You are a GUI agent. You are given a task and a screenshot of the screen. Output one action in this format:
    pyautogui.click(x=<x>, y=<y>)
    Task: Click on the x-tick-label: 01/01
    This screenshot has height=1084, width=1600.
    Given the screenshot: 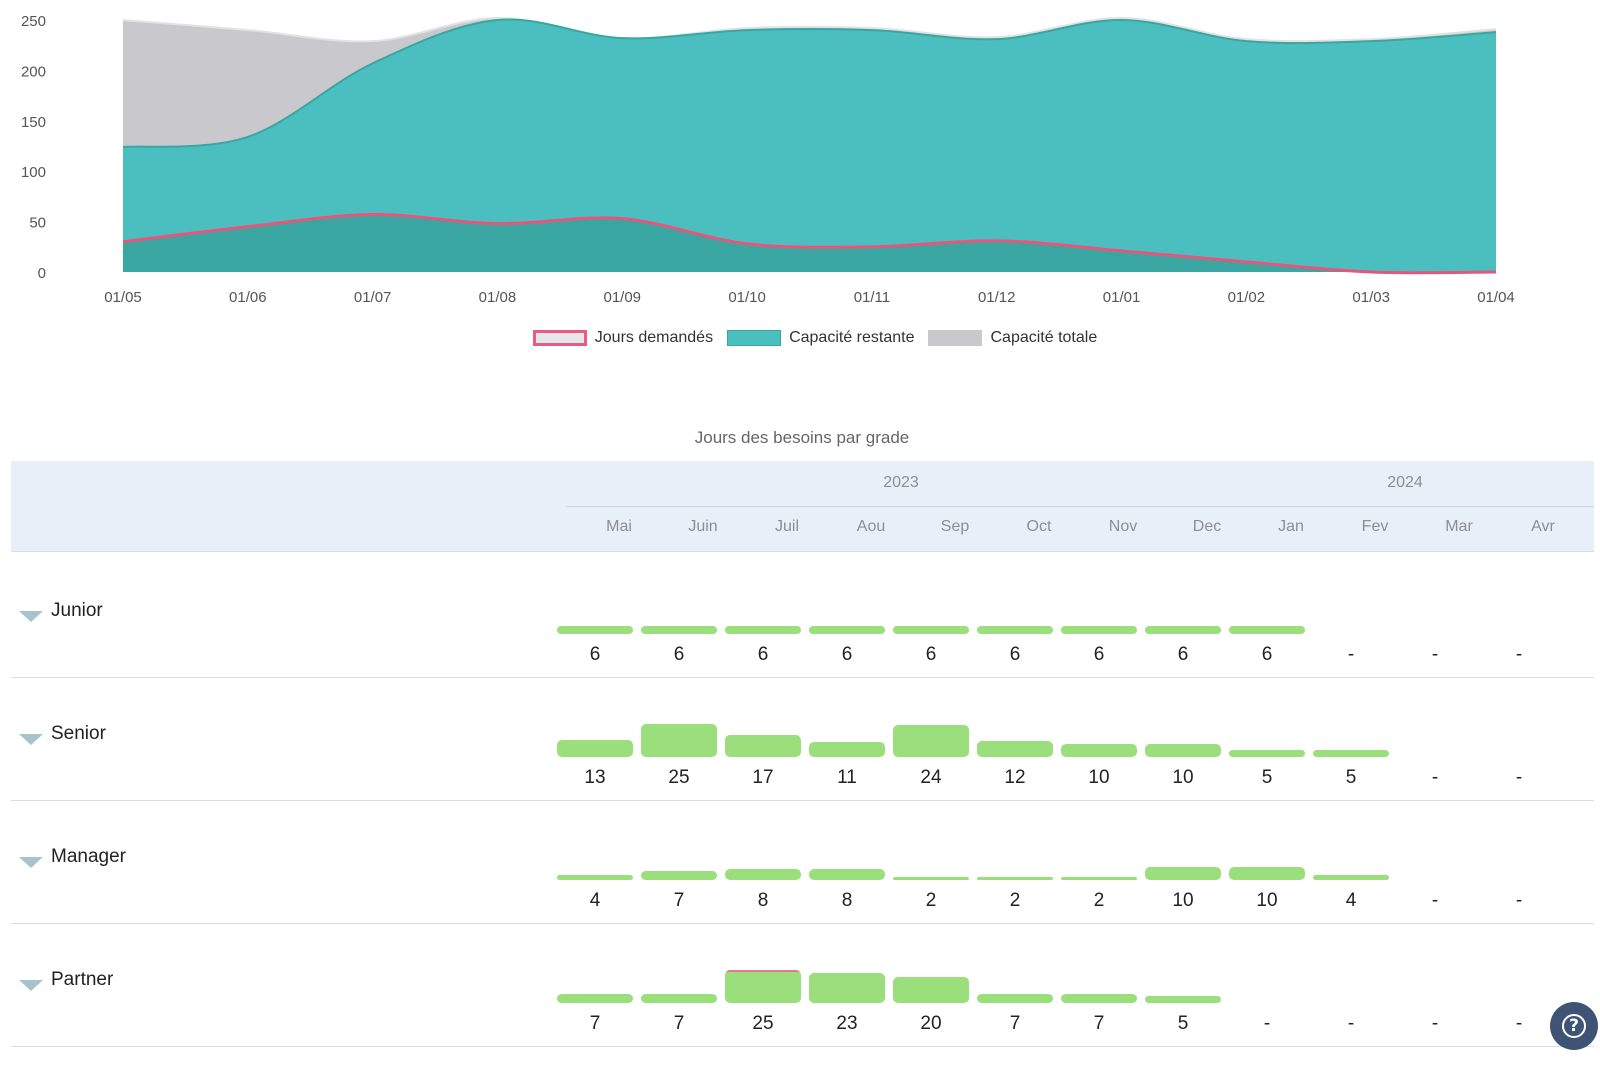 What is the action you would take?
    pyautogui.click(x=1122, y=297)
    